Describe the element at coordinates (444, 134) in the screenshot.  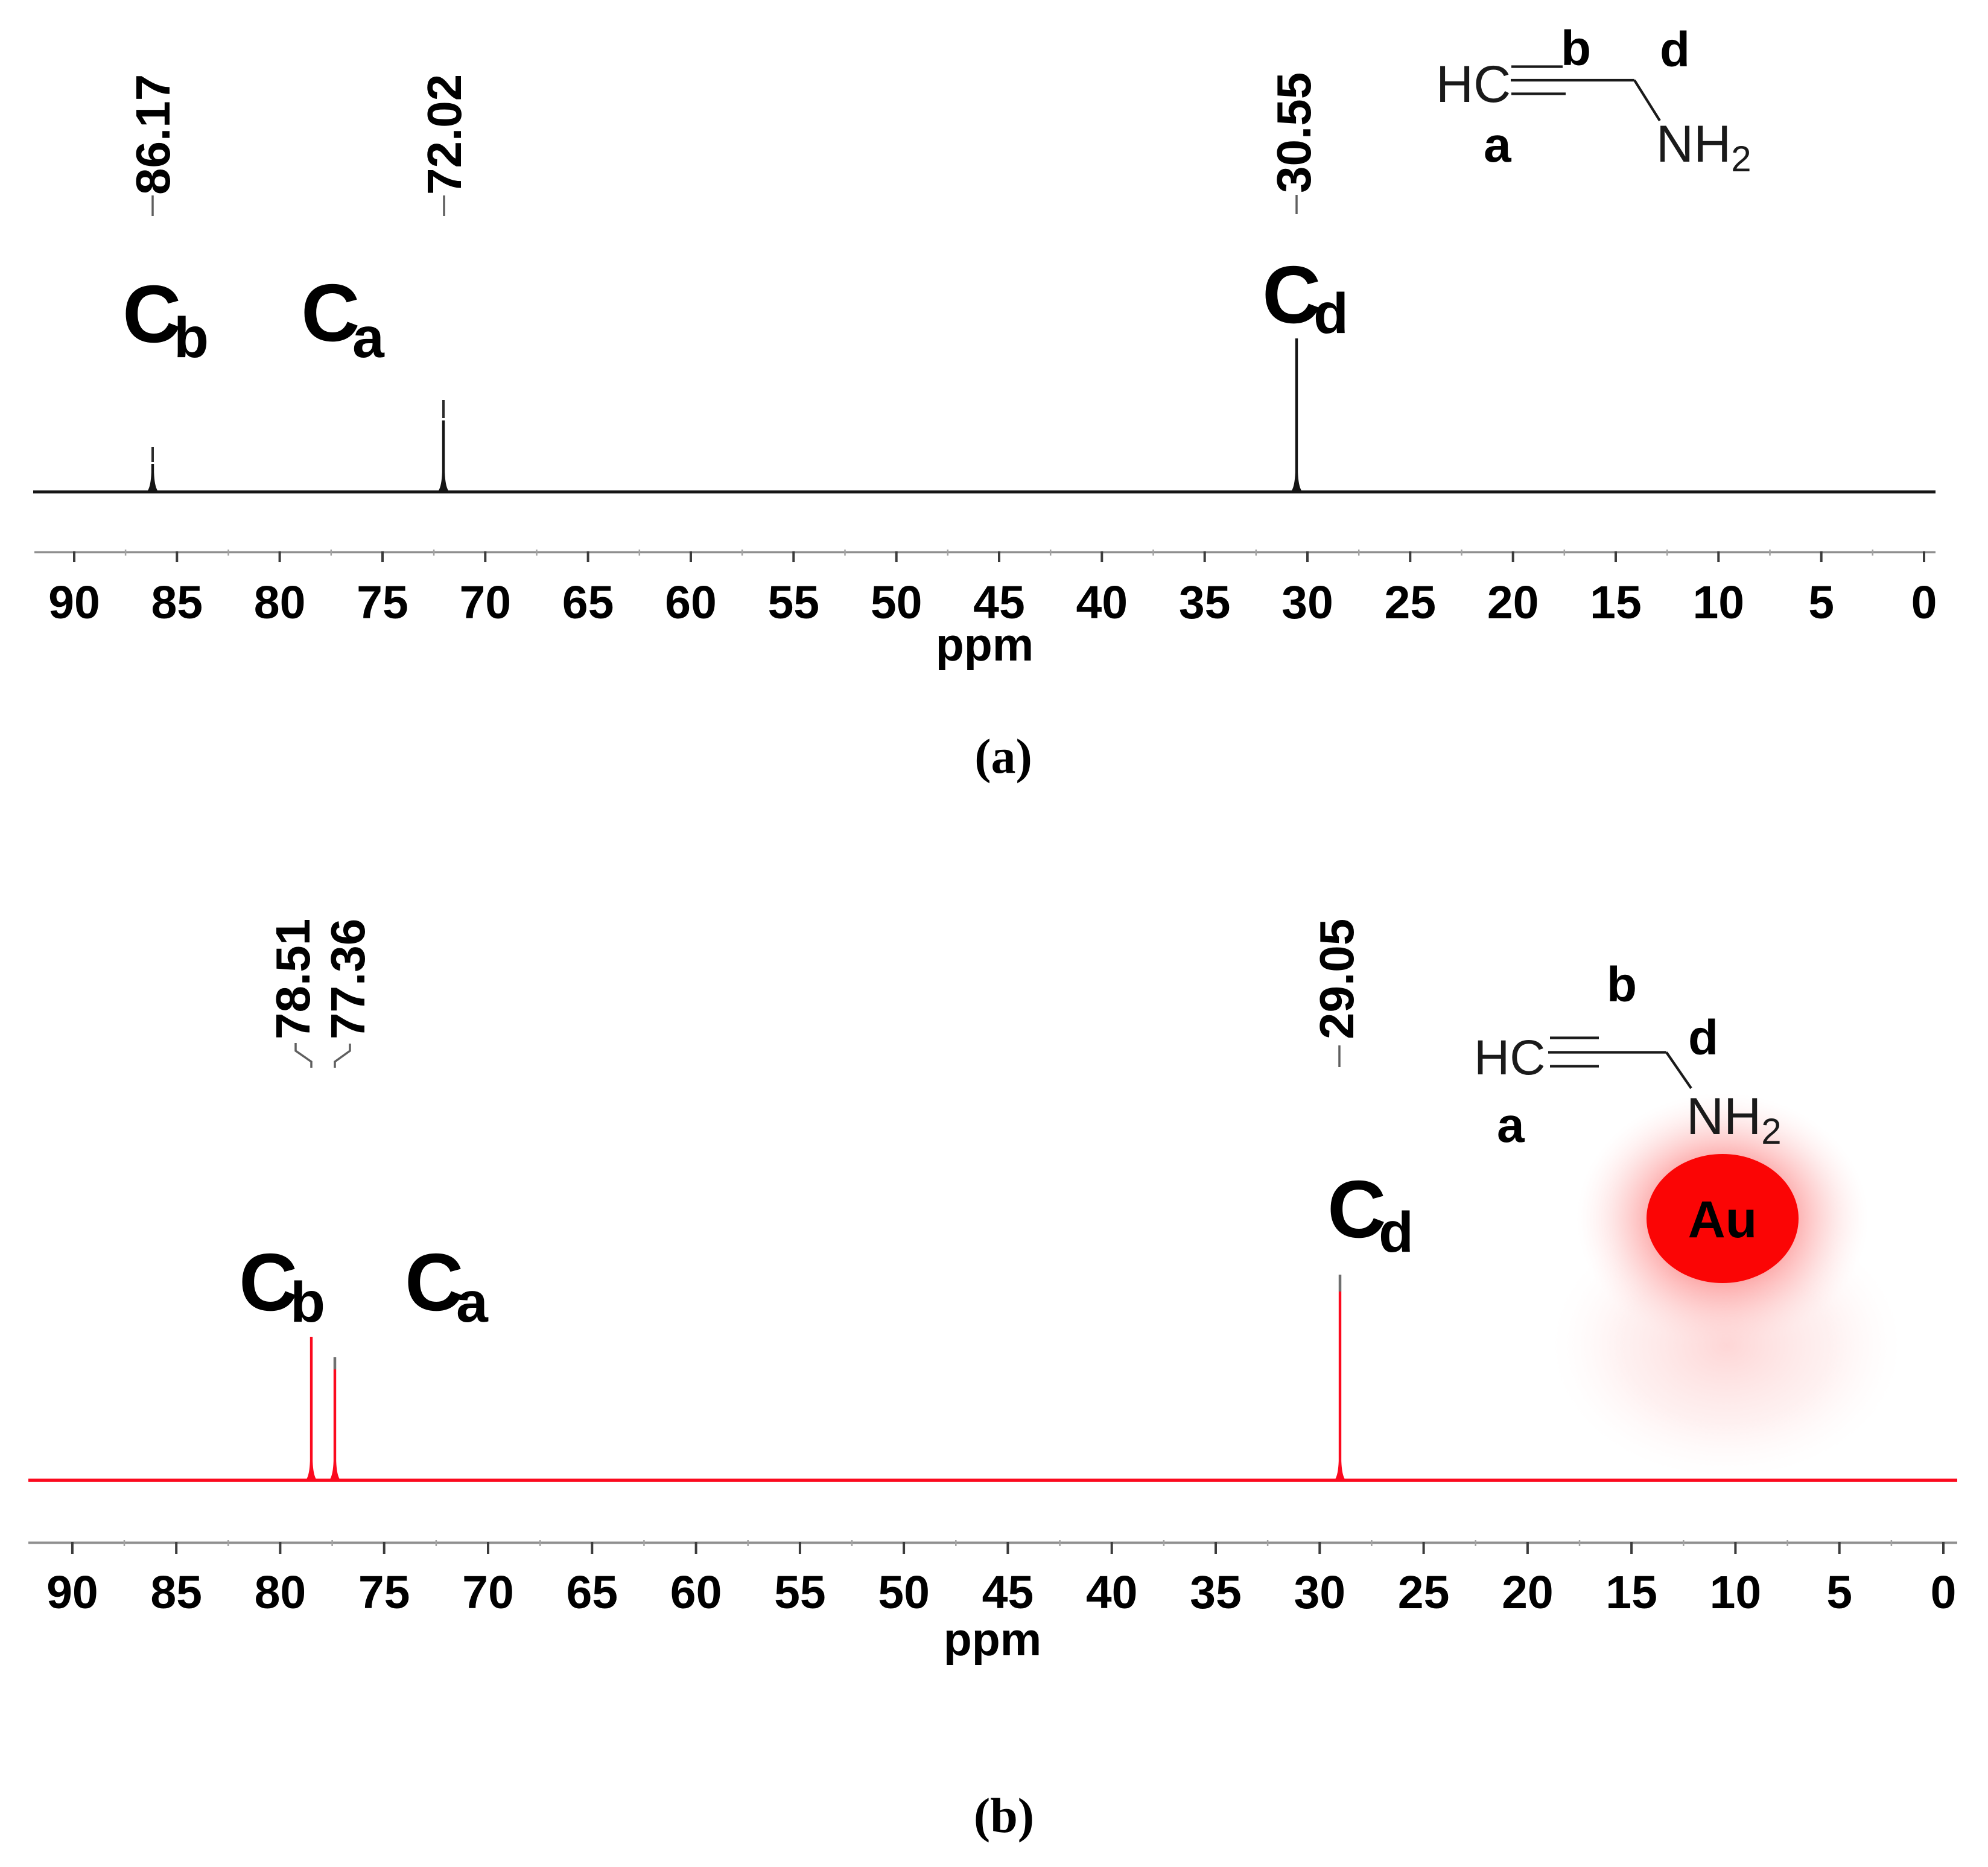
I see `svg-text: 72.02` at that location.